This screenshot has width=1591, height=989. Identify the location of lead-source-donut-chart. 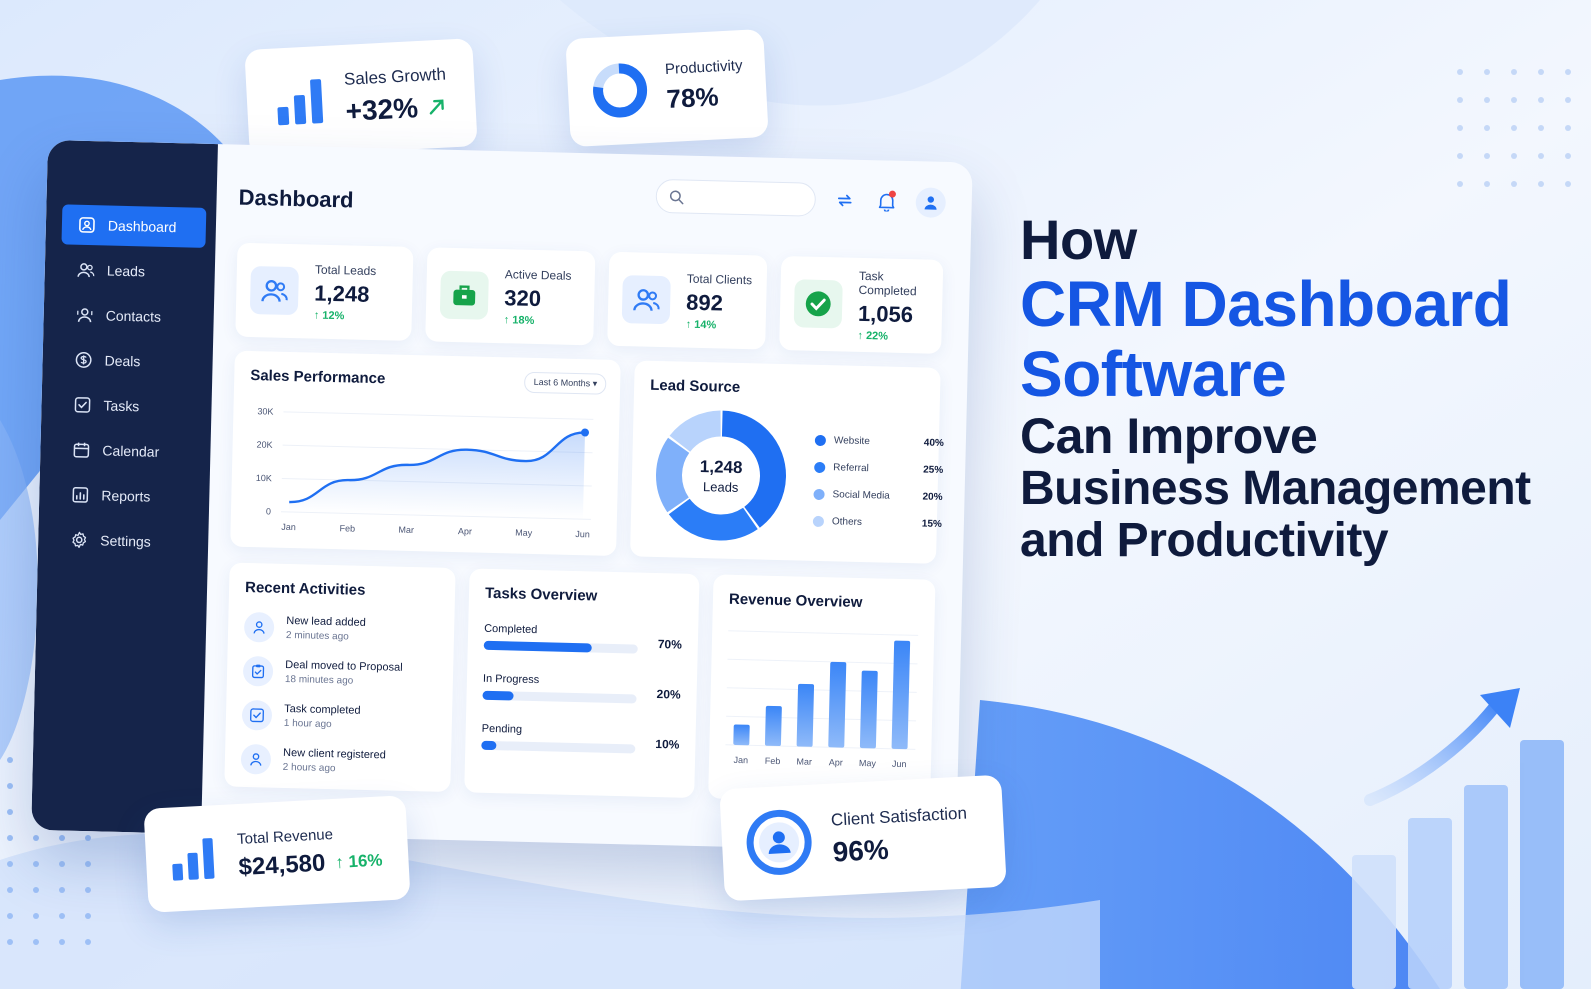
(721, 475).